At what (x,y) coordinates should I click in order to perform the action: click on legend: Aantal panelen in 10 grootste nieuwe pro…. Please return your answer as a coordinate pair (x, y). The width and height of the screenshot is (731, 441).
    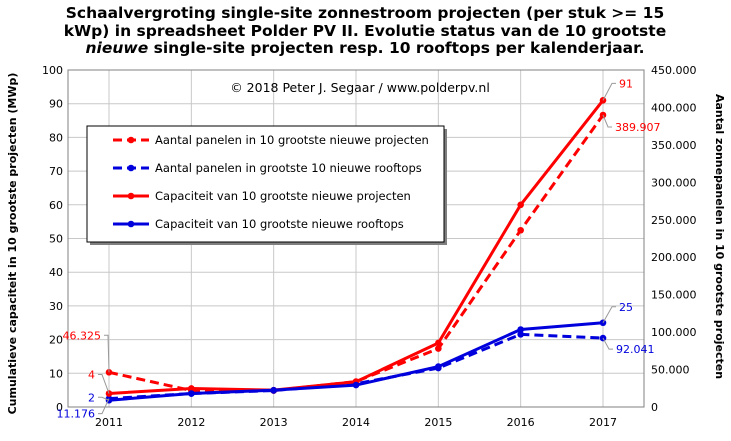
    Looking at the image, I should click on (266, 185).